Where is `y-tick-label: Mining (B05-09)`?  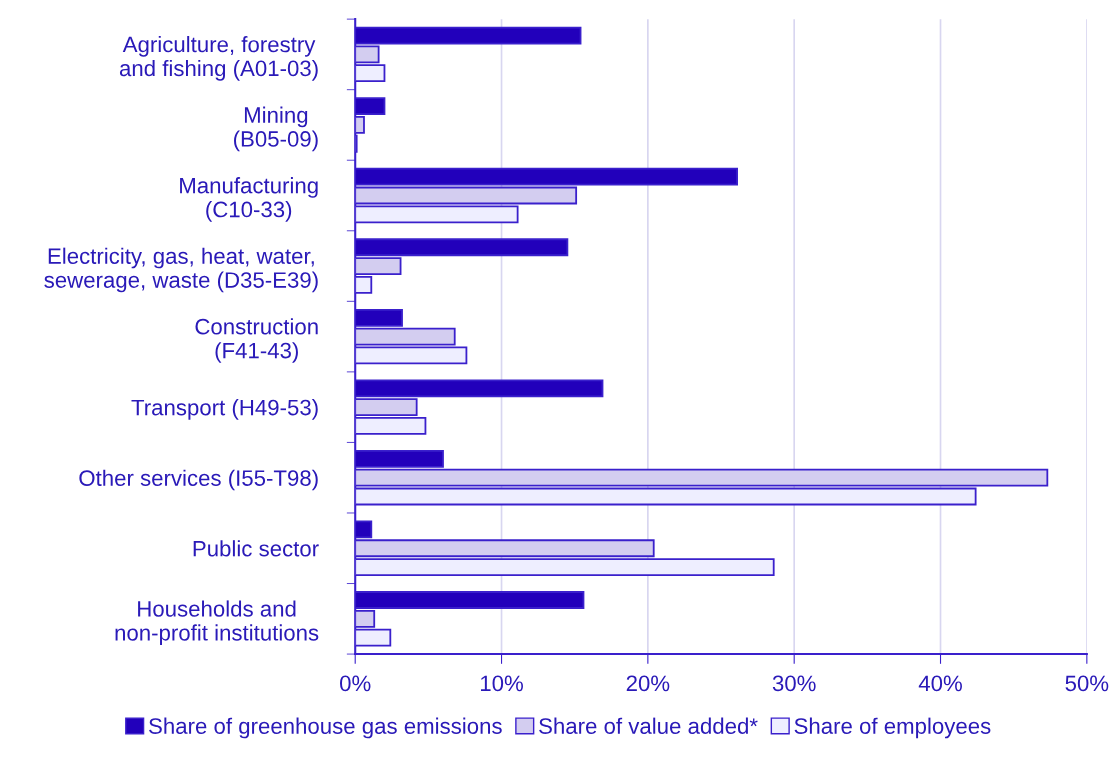 y-tick-label: Mining (B05-09) is located at coordinates (276, 129).